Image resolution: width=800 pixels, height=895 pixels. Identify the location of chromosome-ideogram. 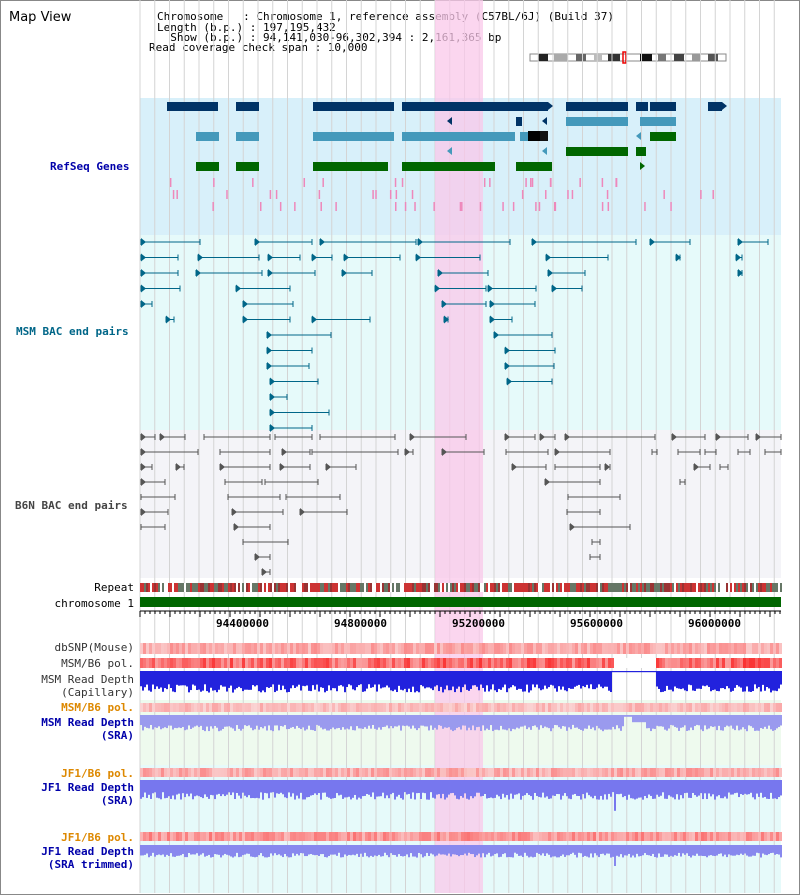
(629, 58).